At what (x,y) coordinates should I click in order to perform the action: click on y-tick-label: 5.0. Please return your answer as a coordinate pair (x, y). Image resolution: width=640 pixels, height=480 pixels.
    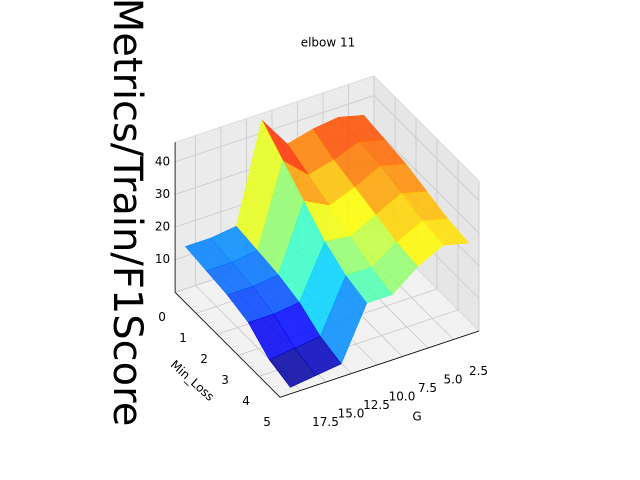
    Looking at the image, I should click on (452, 380).